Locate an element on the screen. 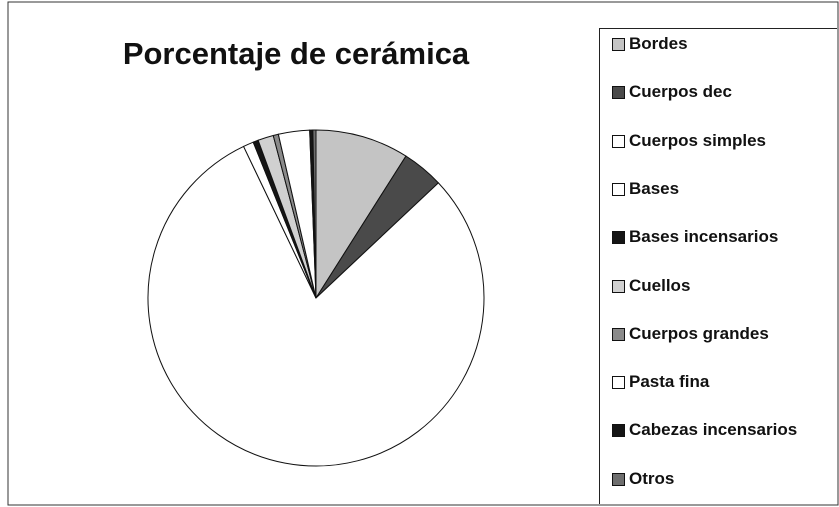 The height and width of the screenshot is (507, 839). legend-item: Otros is located at coordinates (713, 478).